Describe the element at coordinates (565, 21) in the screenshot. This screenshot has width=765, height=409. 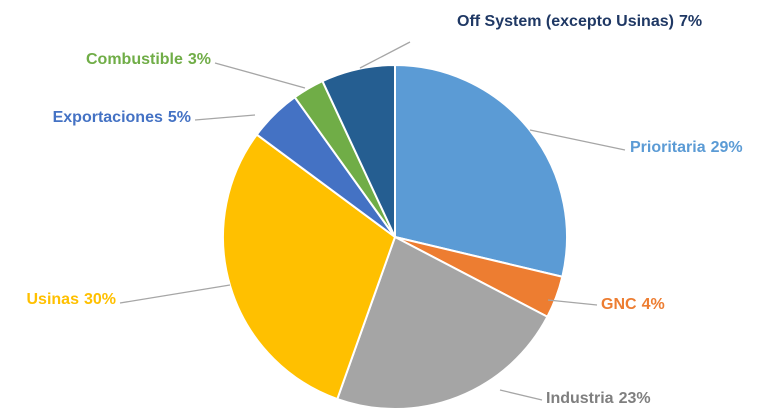
I see `category-name: Off System (excepto Usinas)` at that location.